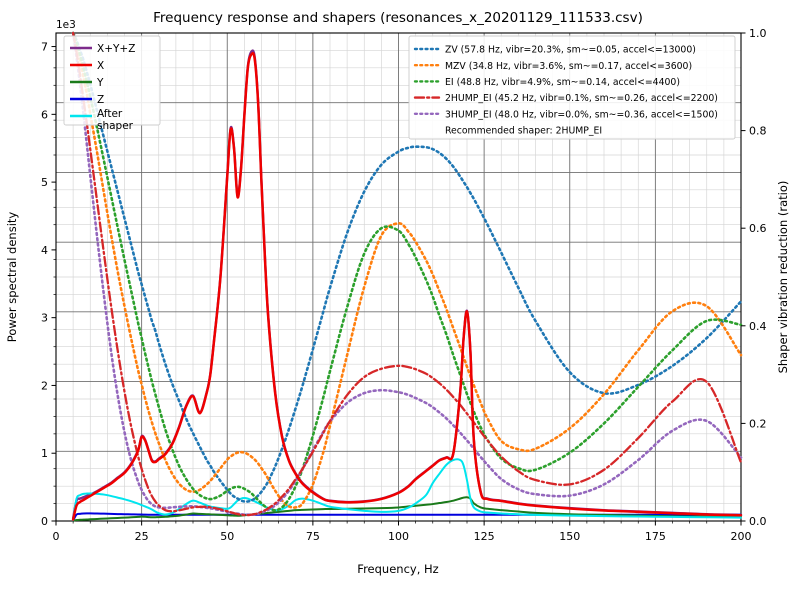 The width and height of the screenshot is (800, 600). What do you see at coordinates (100, 66) in the screenshot?
I see `legend-left-label: X` at bounding box center [100, 66].